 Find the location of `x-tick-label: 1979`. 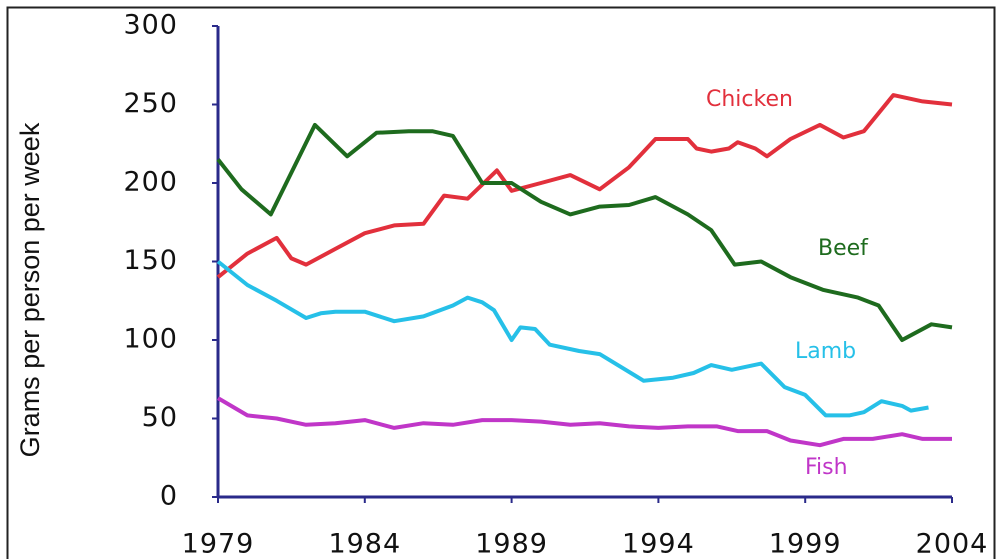

x-tick-label: 1979 is located at coordinates (218, 544).